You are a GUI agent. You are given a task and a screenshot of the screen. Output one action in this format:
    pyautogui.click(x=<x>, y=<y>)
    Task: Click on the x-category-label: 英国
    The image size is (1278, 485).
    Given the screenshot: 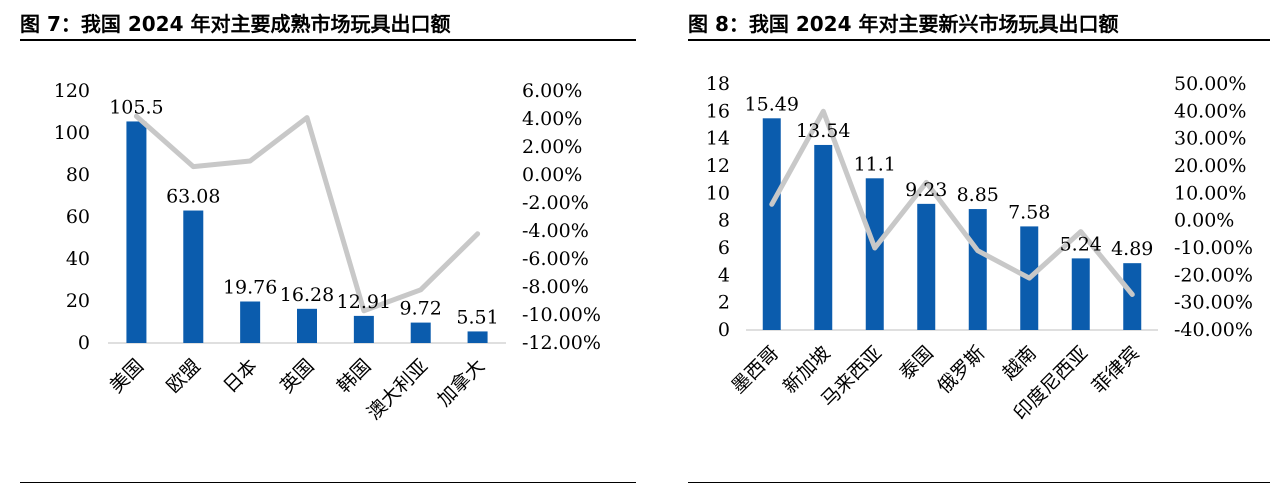 What is the action you would take?
    pyautogui.click(x=297, y=376)
    